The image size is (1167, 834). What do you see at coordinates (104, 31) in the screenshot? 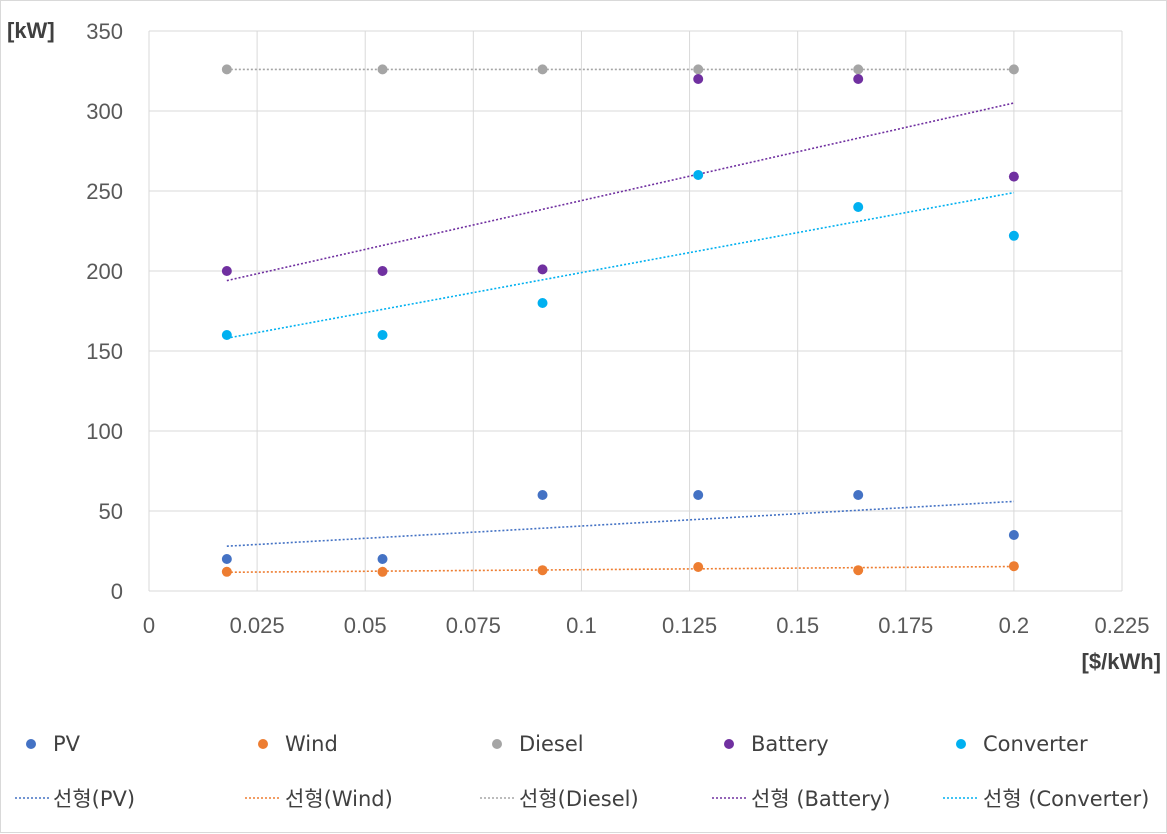
I see `y-tick-label: 350` at bounding box center [104, 31].